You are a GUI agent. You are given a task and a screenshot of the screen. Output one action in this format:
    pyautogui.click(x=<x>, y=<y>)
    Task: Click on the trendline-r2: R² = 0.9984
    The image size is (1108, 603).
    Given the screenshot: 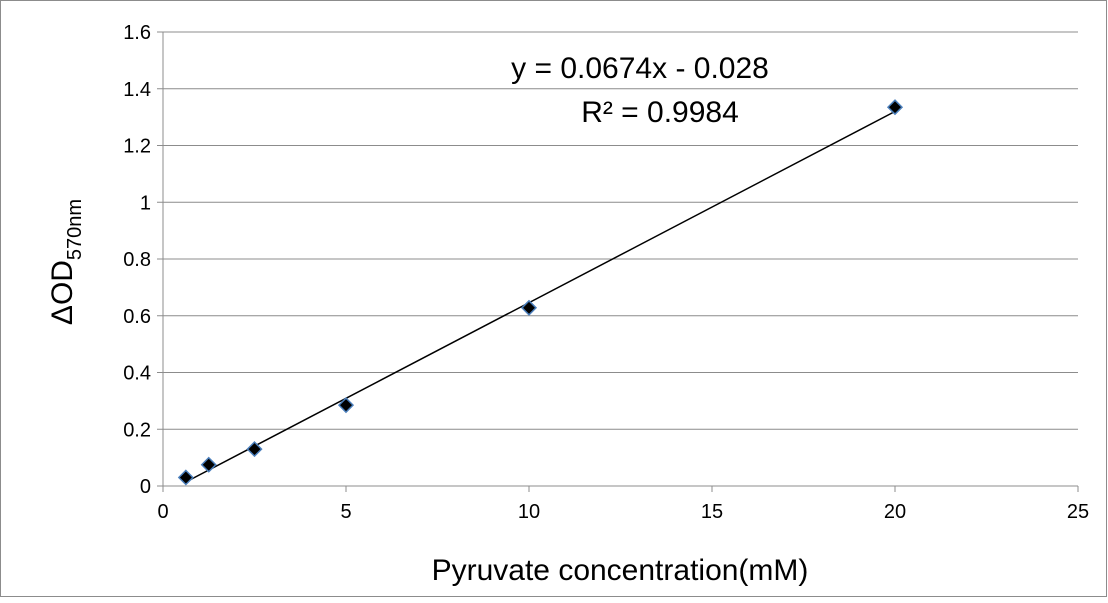 What is the action you would take?
    pyautogui.click(x=660, y=112)
    